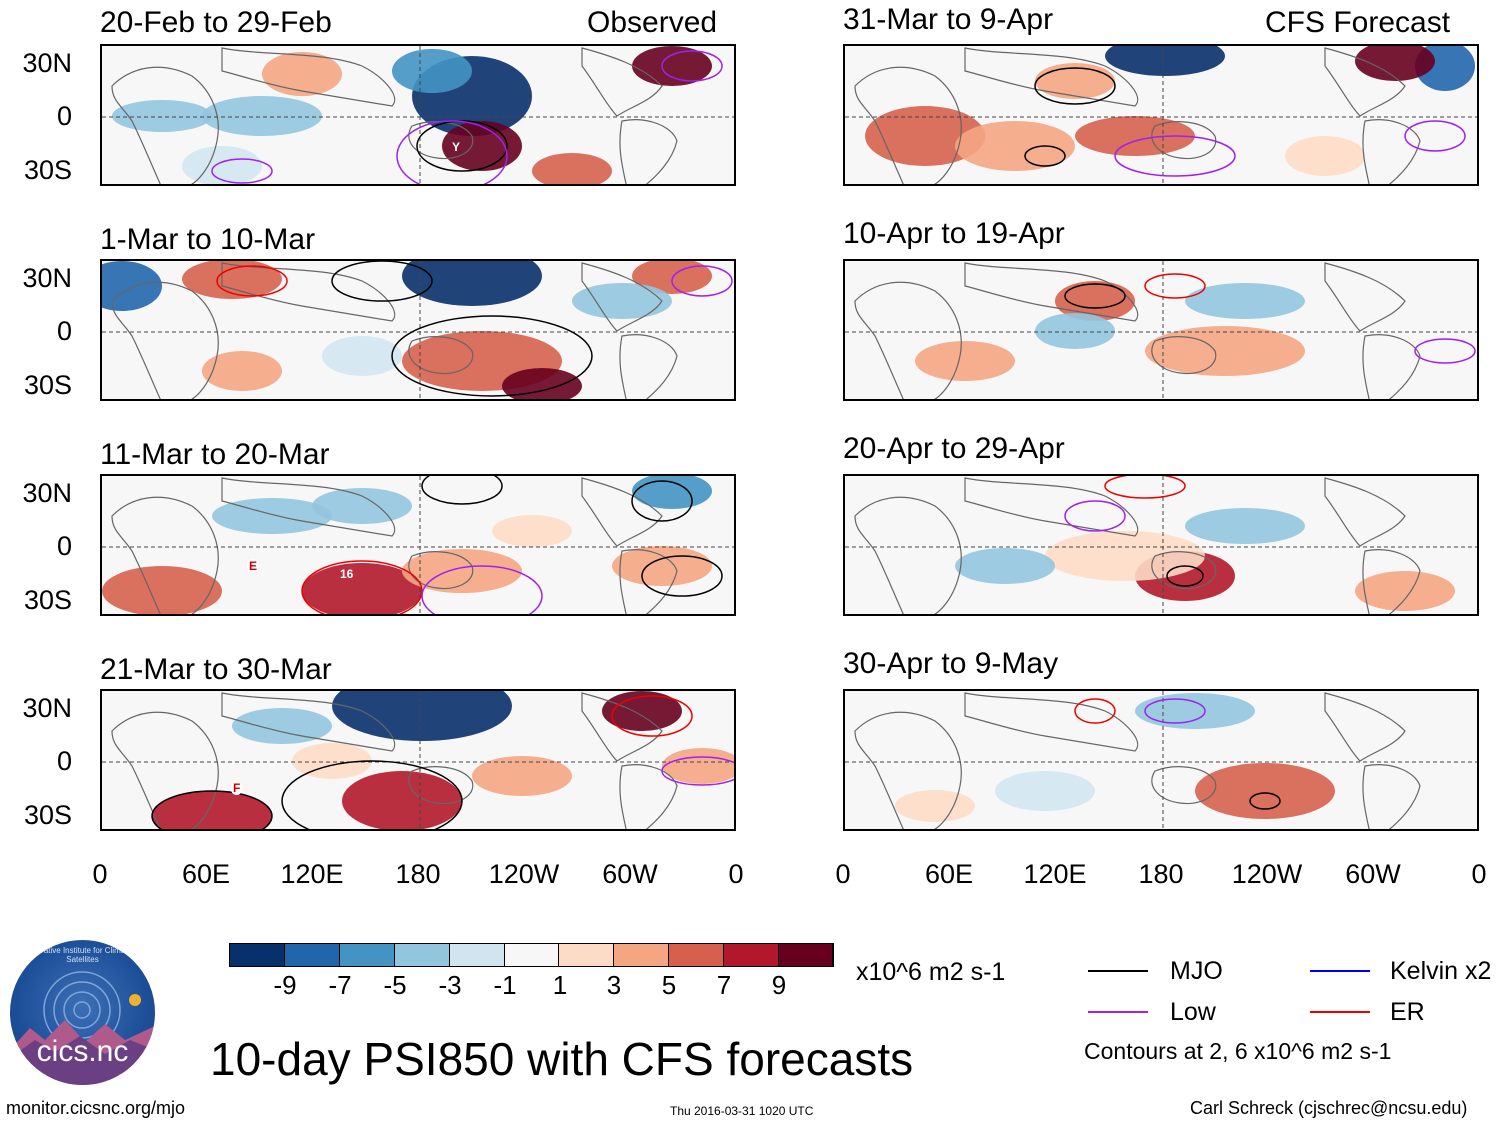 The height and width of the screenshot is (1127, 1510). Describe the element at coordinates (669, 985) in the screenshot. I see `colorbar-label: 5` at that location.